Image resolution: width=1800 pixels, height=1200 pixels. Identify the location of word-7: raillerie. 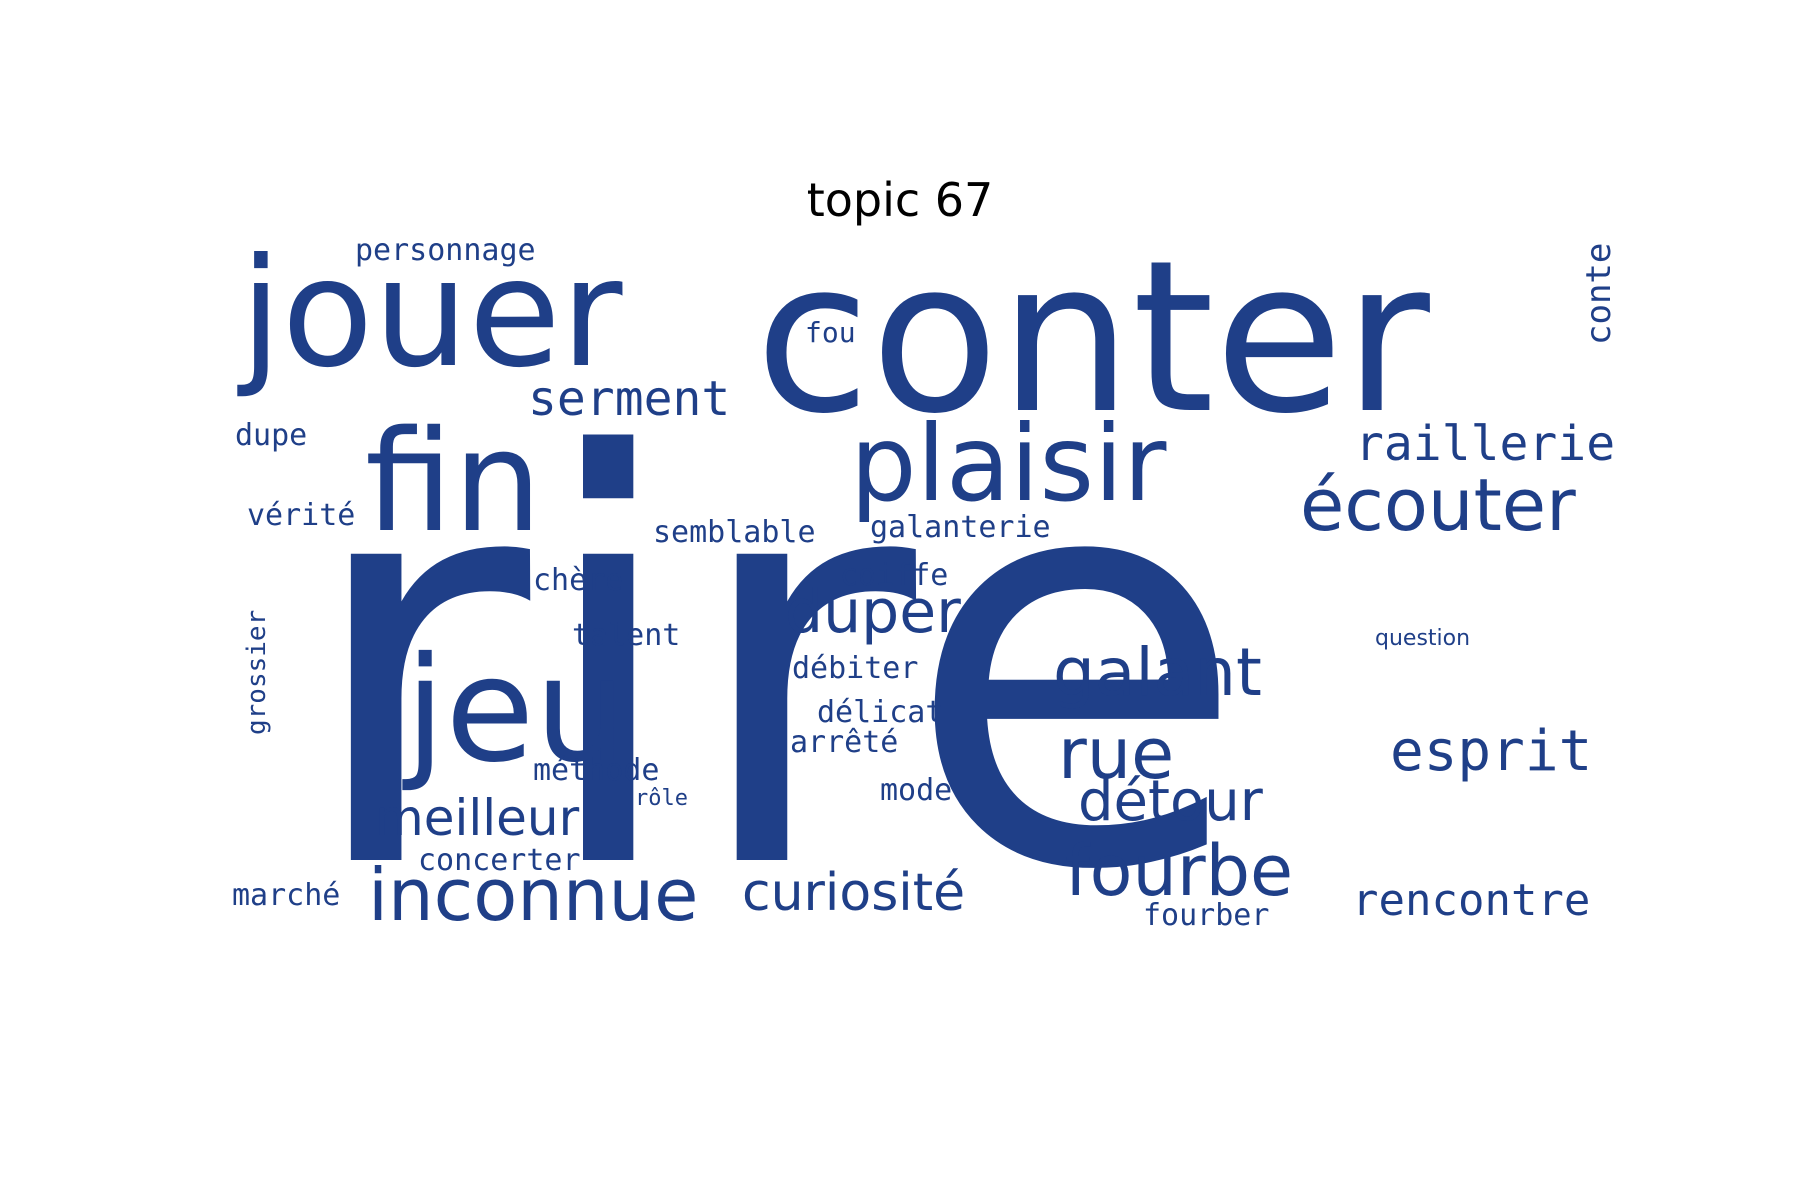
(1485, 444).